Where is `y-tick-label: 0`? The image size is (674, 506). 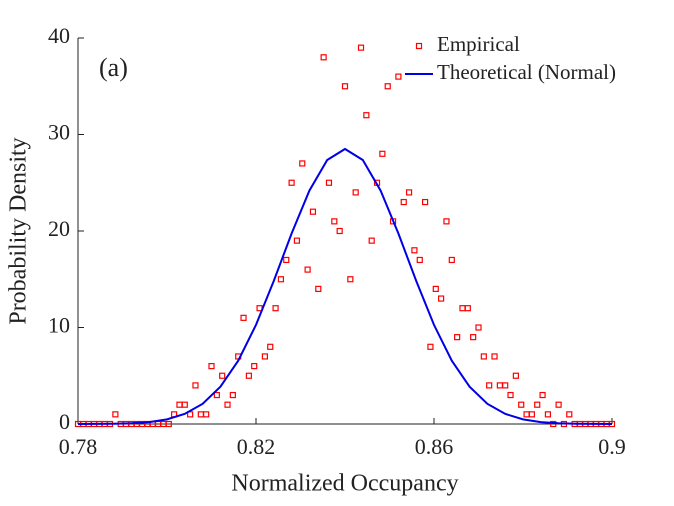
y-tick-label: 0 is located at coordinates (64, 421).